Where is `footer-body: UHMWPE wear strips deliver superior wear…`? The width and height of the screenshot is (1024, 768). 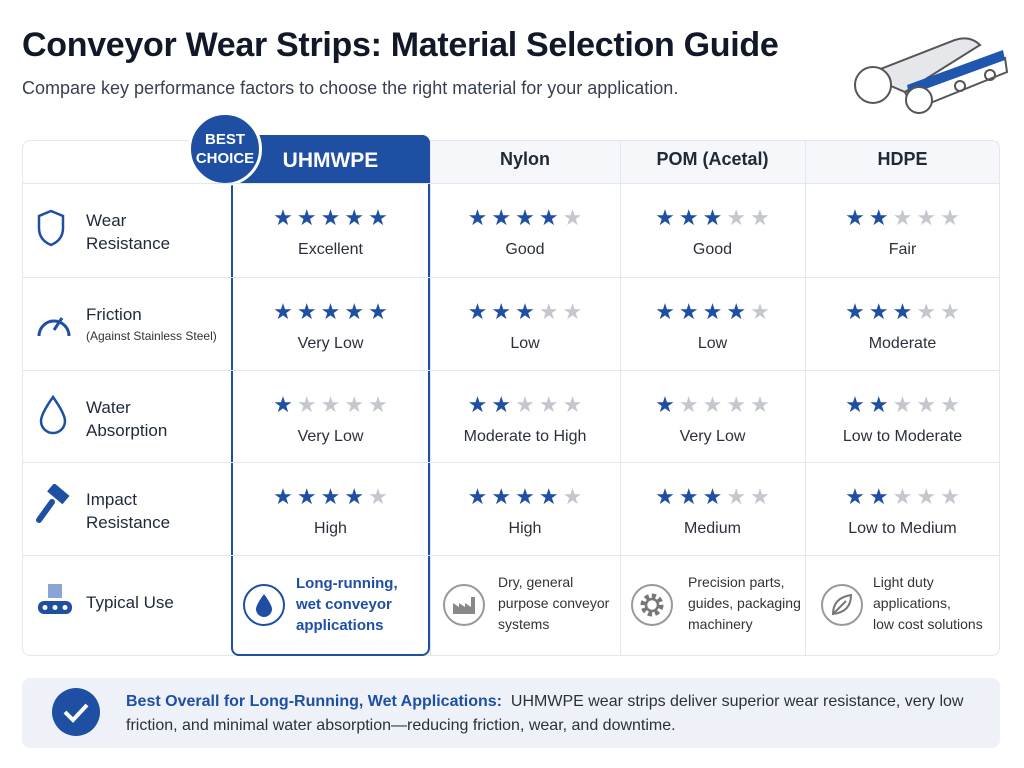
footer-body: UHMWPE wear strips deliver superior wear… is located at coordinates (545, 713).